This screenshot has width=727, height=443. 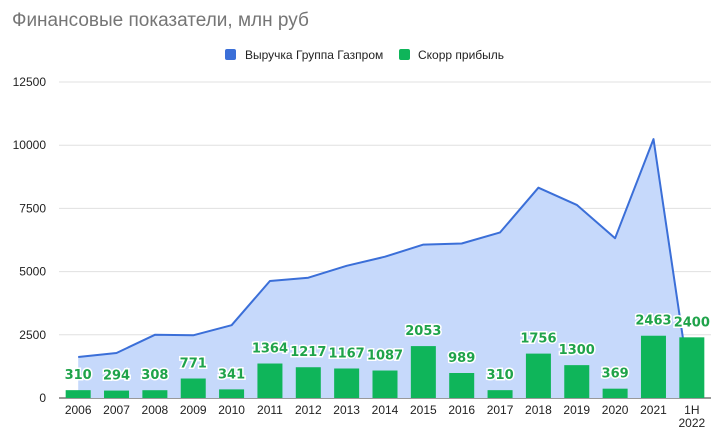 I want to click on legend-swatch-profit, so click(x=404, y=54).